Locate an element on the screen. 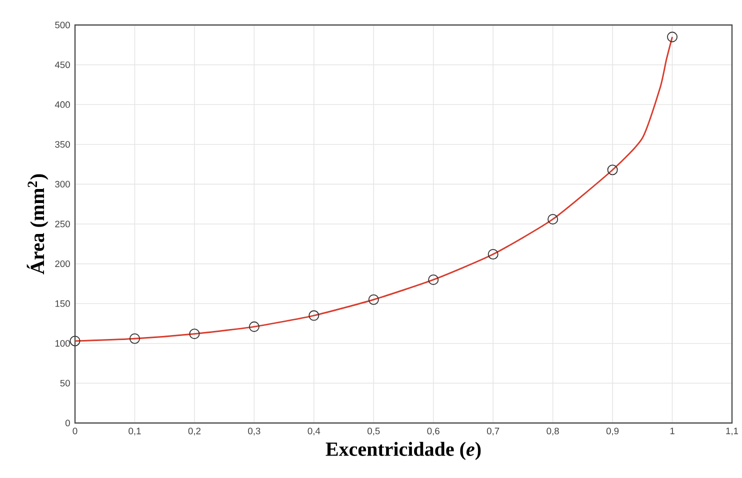 Image resolution: width=742 pixels, height=478 pixels. y-tick-label: 500 is located at coordinates (62, 25).